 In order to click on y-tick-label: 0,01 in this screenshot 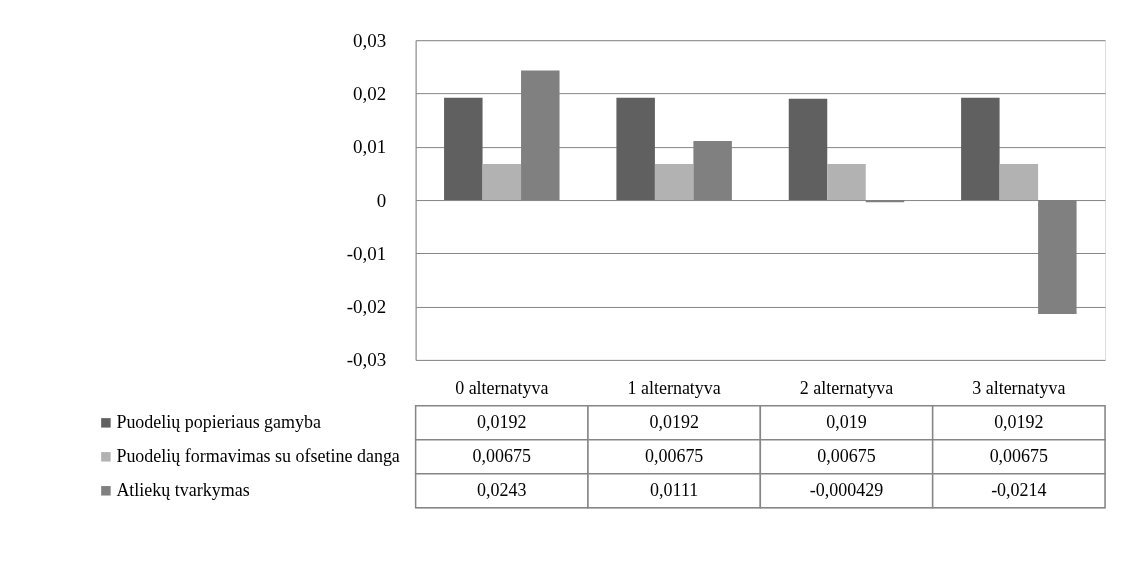, I will do `click(369, 147)`.